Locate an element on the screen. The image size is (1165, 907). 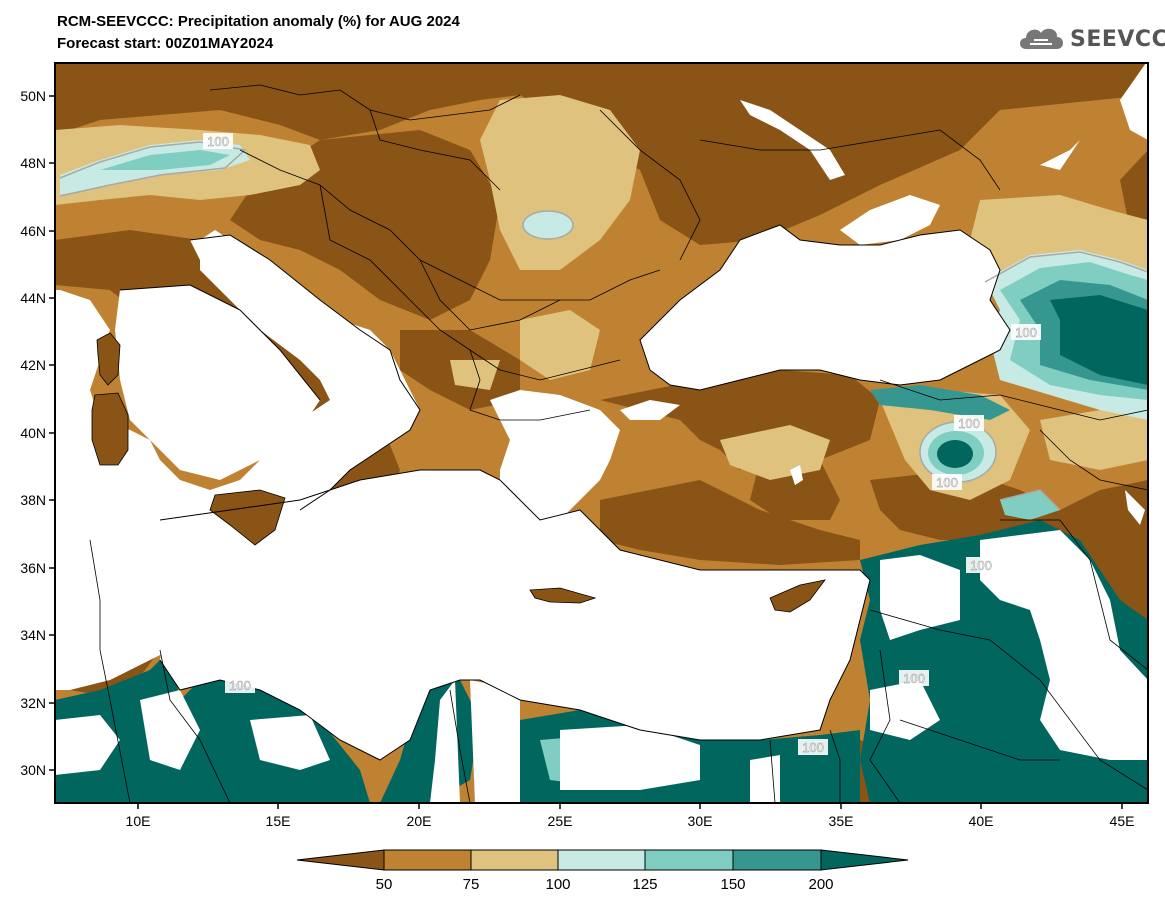
longitude-axis: 10E 15E 20E 25E 30E 35E 40E 45E is located at coordinates (630, 816).